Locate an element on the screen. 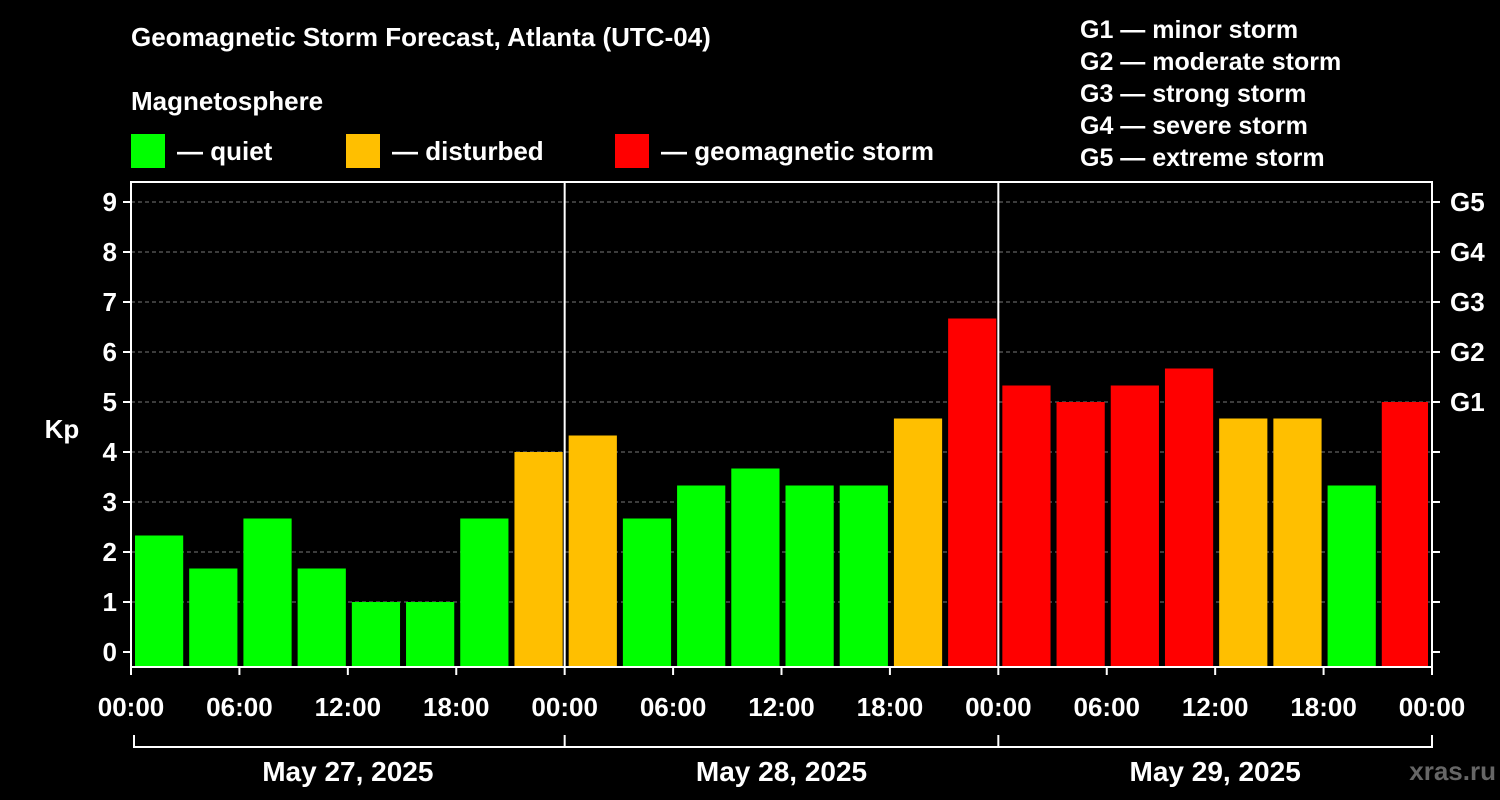 The height and width of the screenshot is (800, 1500). legend-swatch-disturbed is located at coordinates (363, 151).